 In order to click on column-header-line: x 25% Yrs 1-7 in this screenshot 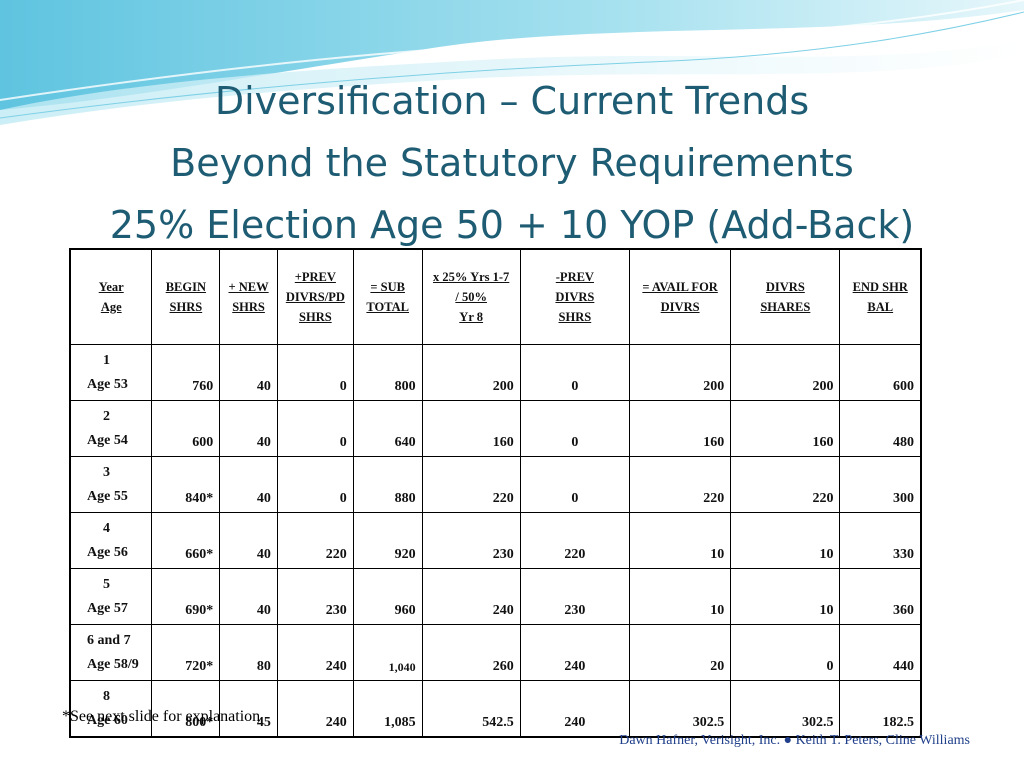, I will do `click(471, 277)`.